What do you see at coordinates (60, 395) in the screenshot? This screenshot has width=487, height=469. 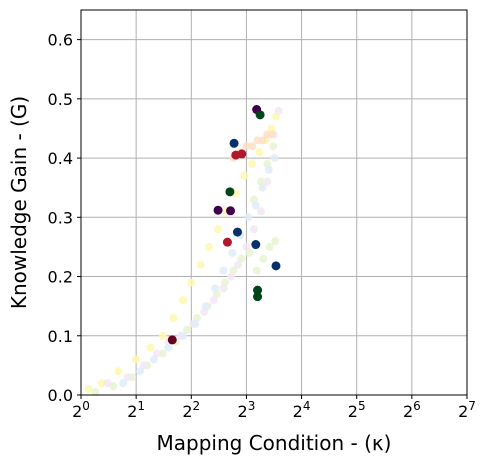 I see `y-tick-label: 0.0` at bounding box center [60, 395].